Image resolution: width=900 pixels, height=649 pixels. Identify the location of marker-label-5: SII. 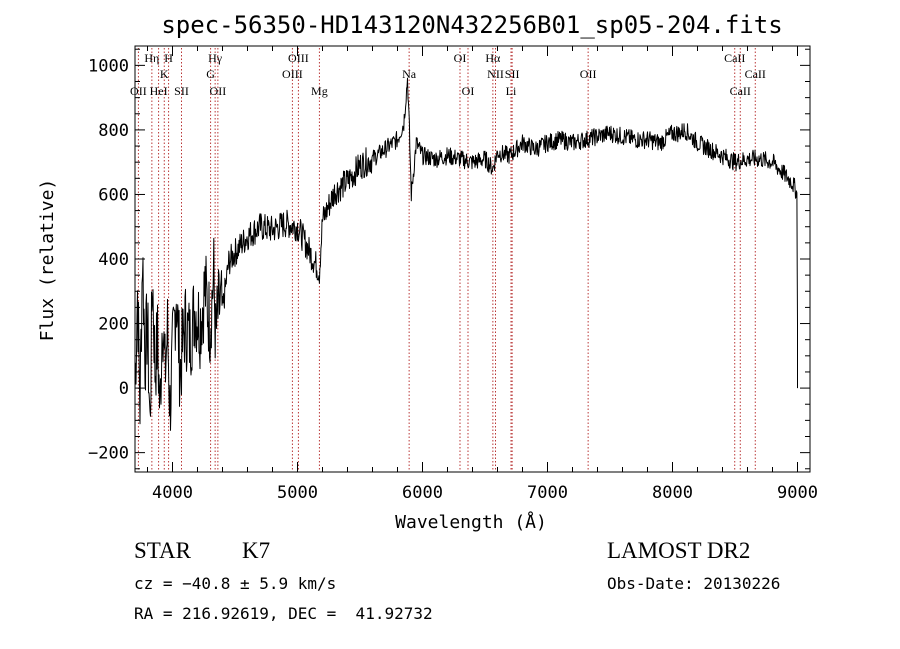
(181, 91).